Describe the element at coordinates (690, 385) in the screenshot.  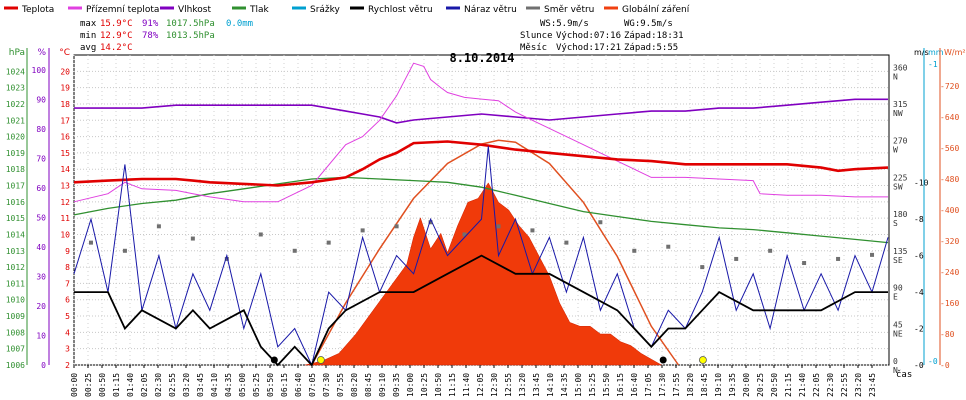
I see `x-tick-label: 18:20` at that location.